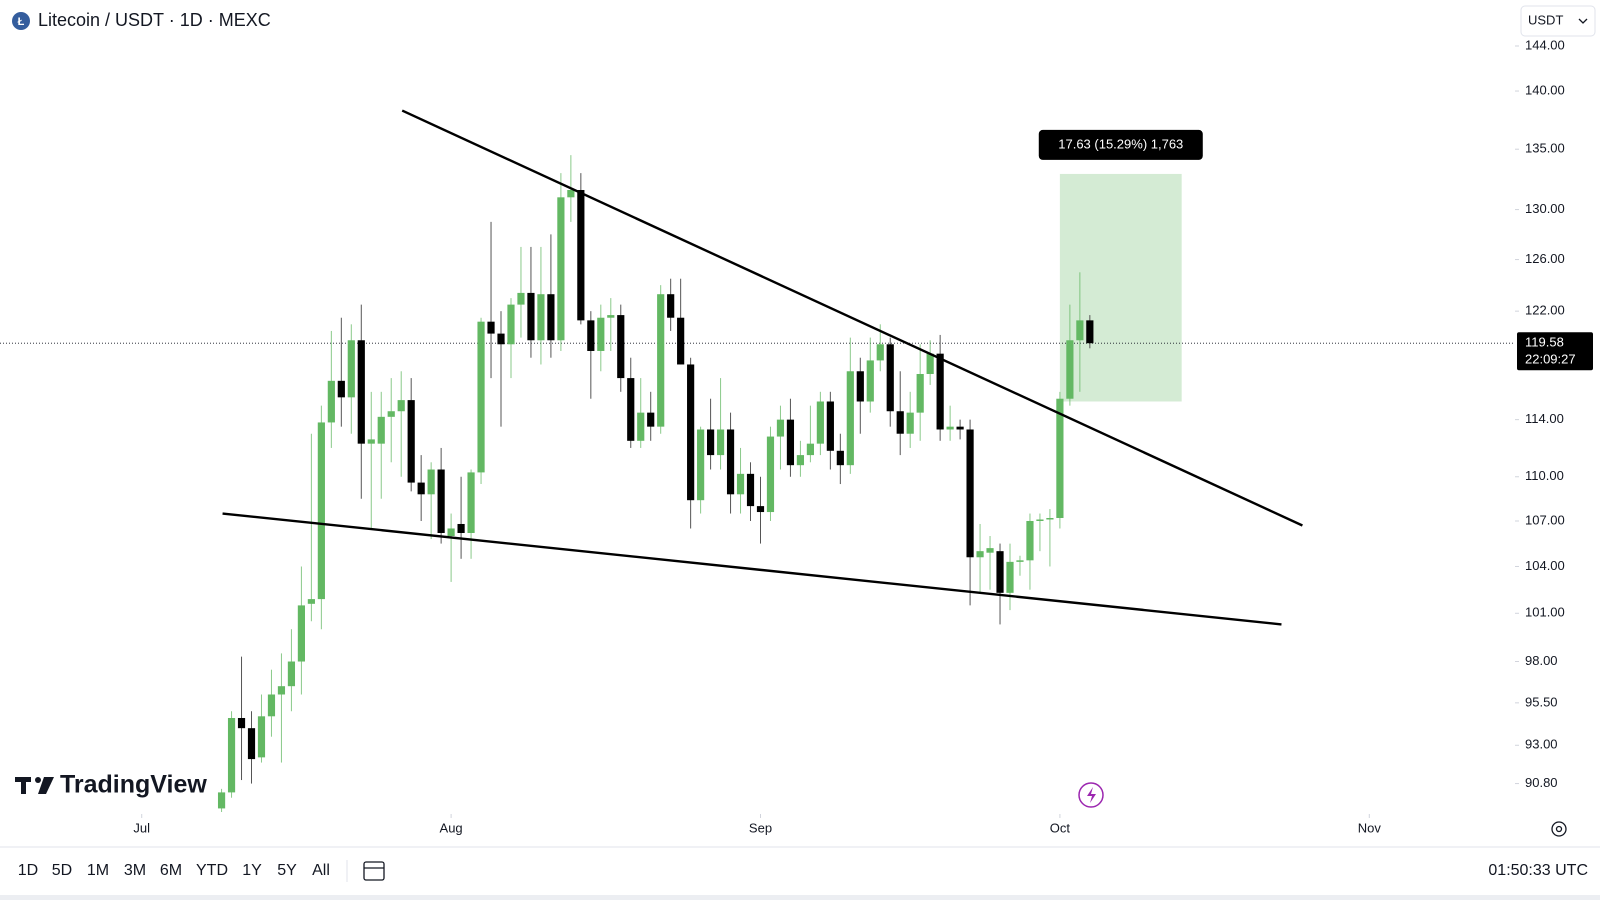 This screenshot has width=1600, height=900. What do you see at coordinates (171, 870) in the screenshot?
I see `range-button: 6M` at bounding box center [171, 870].